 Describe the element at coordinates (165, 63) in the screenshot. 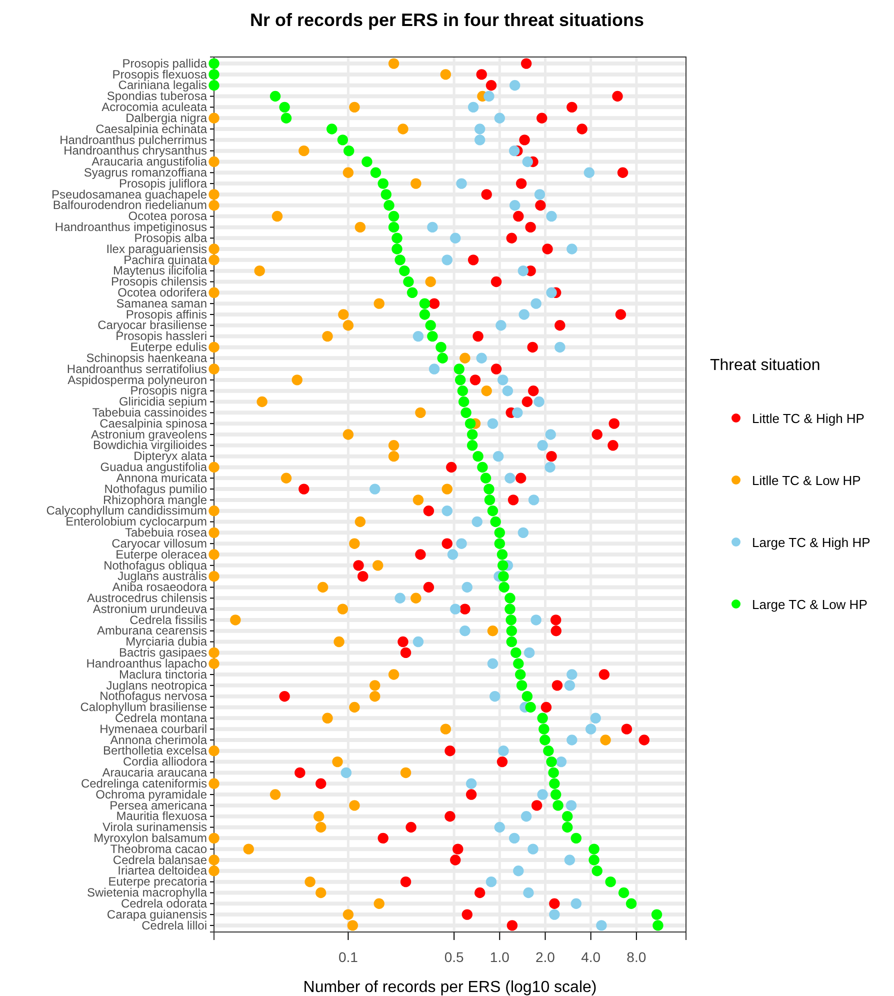

I see `y-tick-label: Prosopis pallida` at that location.